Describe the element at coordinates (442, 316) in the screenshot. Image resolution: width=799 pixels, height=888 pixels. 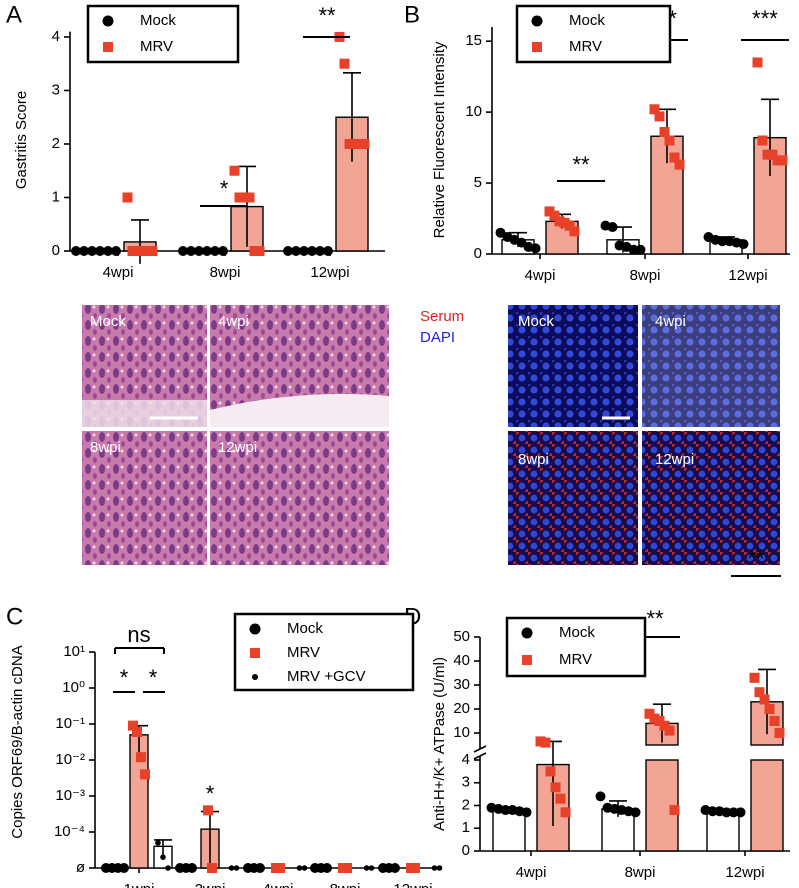
I see `stain-label: Serum` at that location.